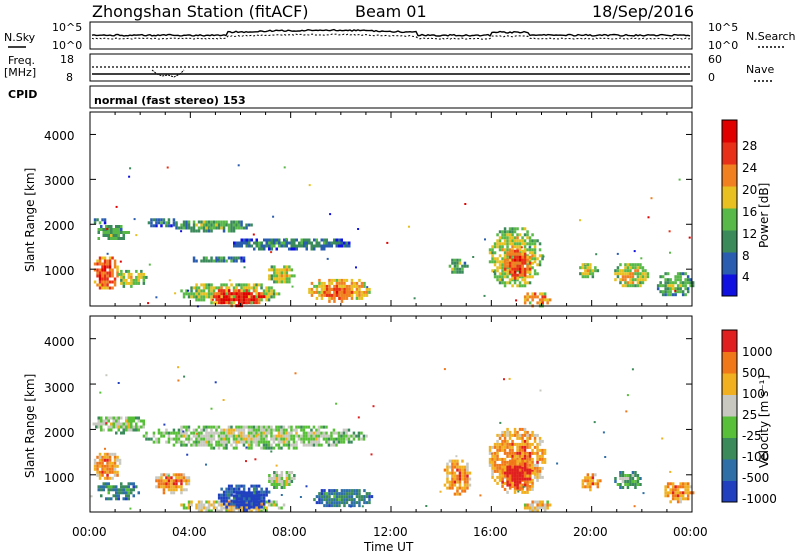 The image size is (800, 558). I want to click on heatmap-cell-group, so click(343, 498).